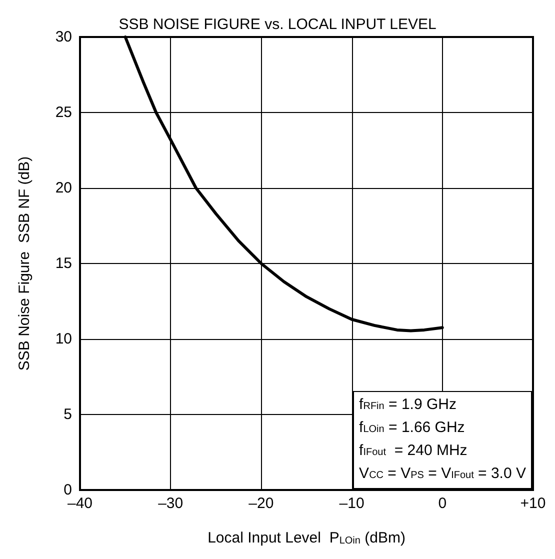 This screenshot has width=555, height=559. Describe the element at coordinates (261, 503) in the screenshot. I see `x-tick-label: –20` at that location.